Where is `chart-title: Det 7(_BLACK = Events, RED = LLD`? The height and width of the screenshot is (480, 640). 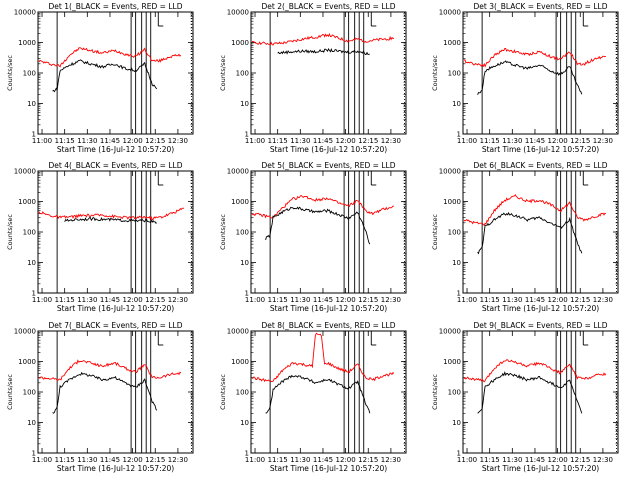
chart-title: Det 7(_BLACK = Events, RED = LLD is located at coordinates (116, 325).